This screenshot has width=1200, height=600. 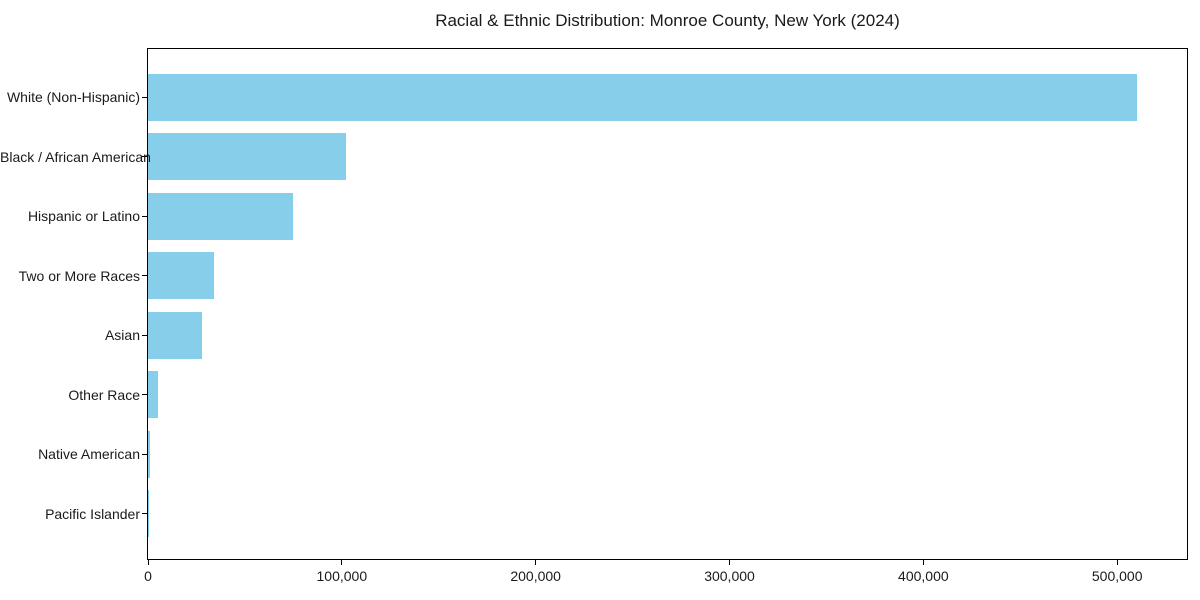 What do you see at coordinates (342, 576) in the screenshot?
I see `x-axis-tick-label: 100,000` at bounding box center [342, 576].